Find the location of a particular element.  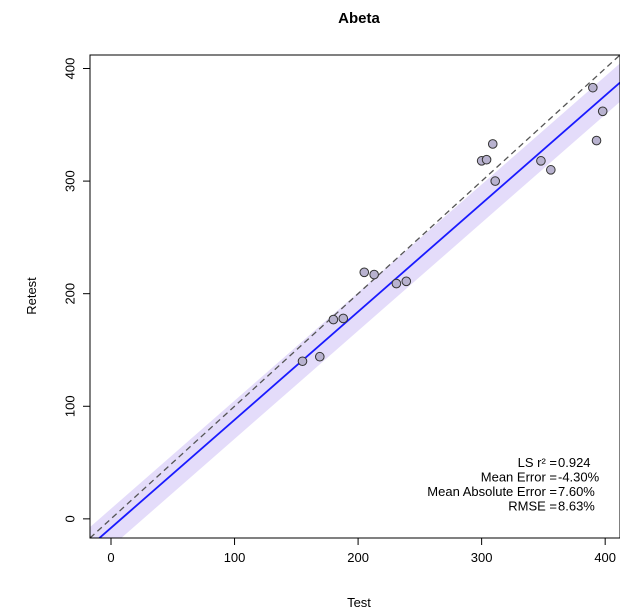

y-tick-label: 100 is located at coordinates (69, 406).